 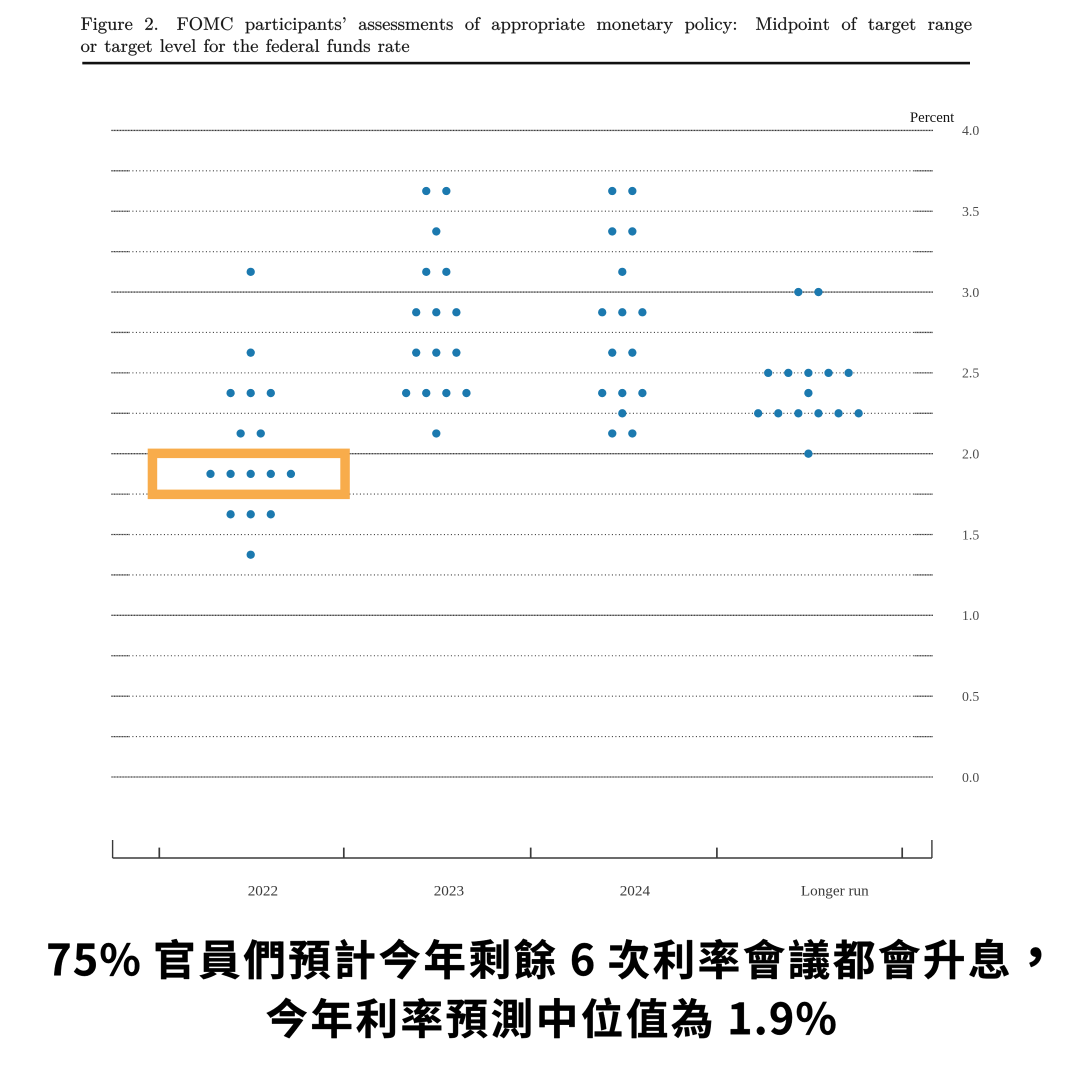 What do you see at coordinates (970, 777) in the screenshot?
I see `svg-text: 0.0` at bounding box center [970, 777].